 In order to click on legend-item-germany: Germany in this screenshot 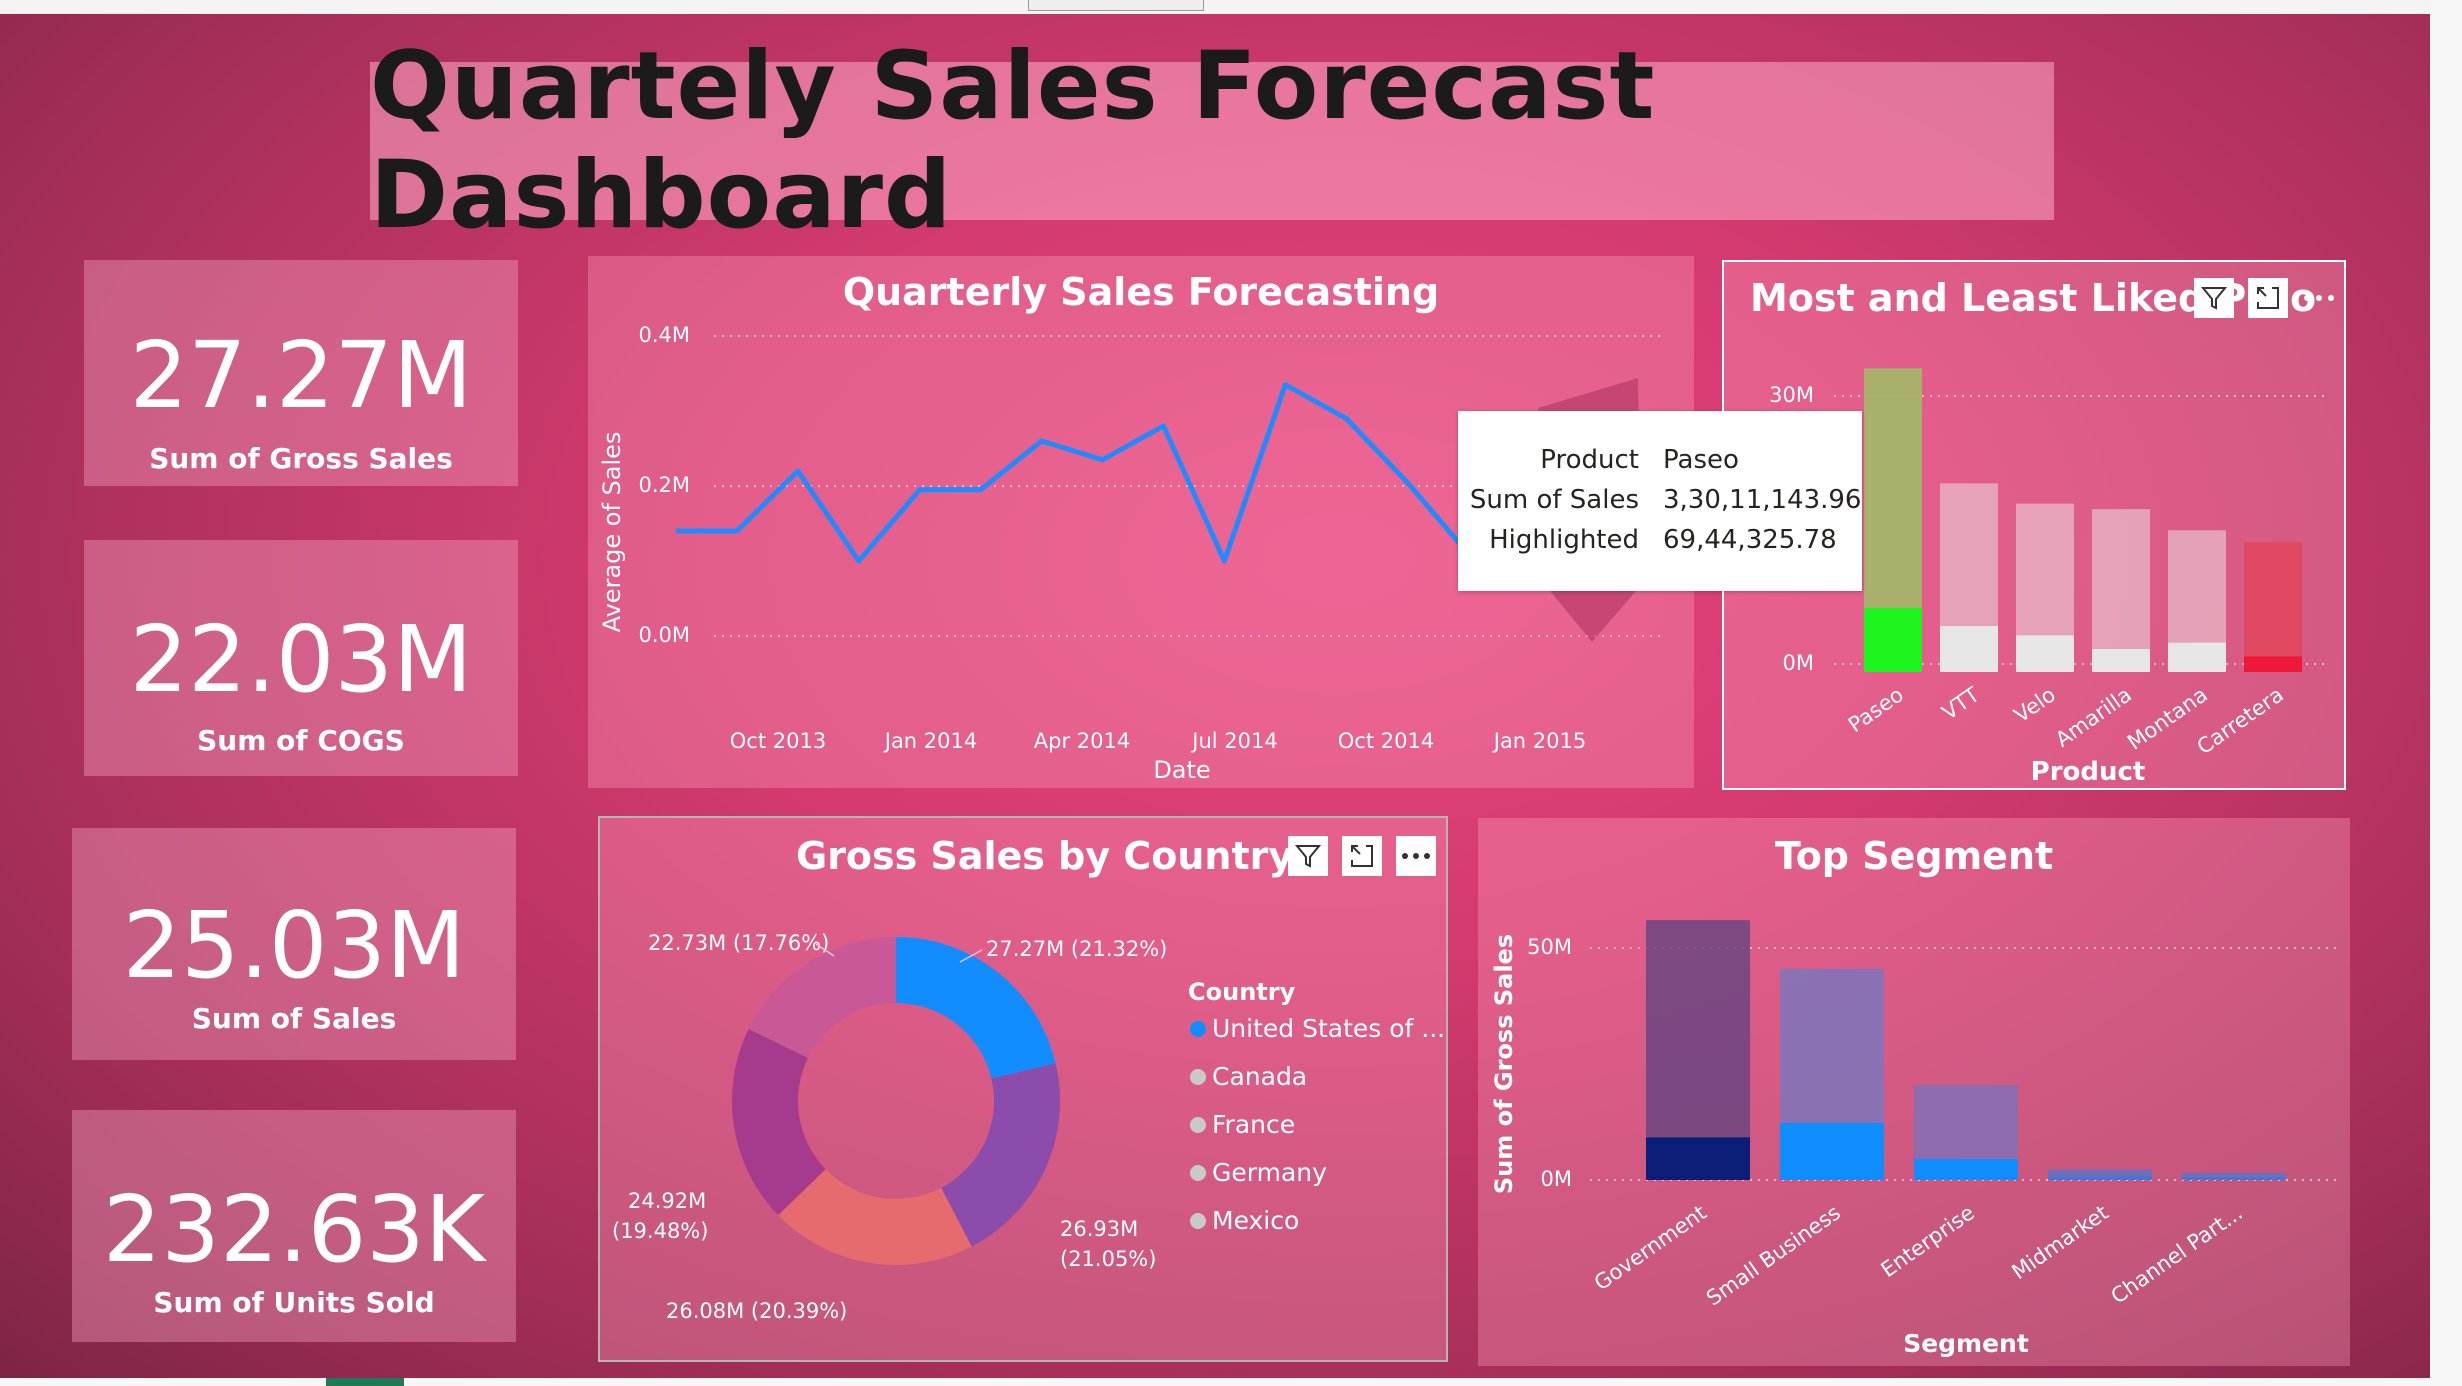, I will do `click(1258, 1172)`.